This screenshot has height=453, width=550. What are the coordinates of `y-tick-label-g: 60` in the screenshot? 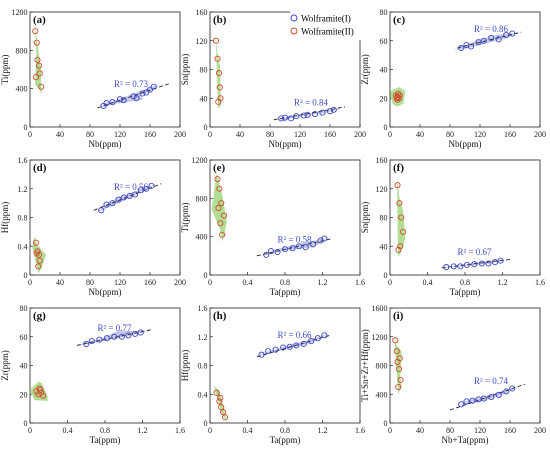 It's located at (24, 337).